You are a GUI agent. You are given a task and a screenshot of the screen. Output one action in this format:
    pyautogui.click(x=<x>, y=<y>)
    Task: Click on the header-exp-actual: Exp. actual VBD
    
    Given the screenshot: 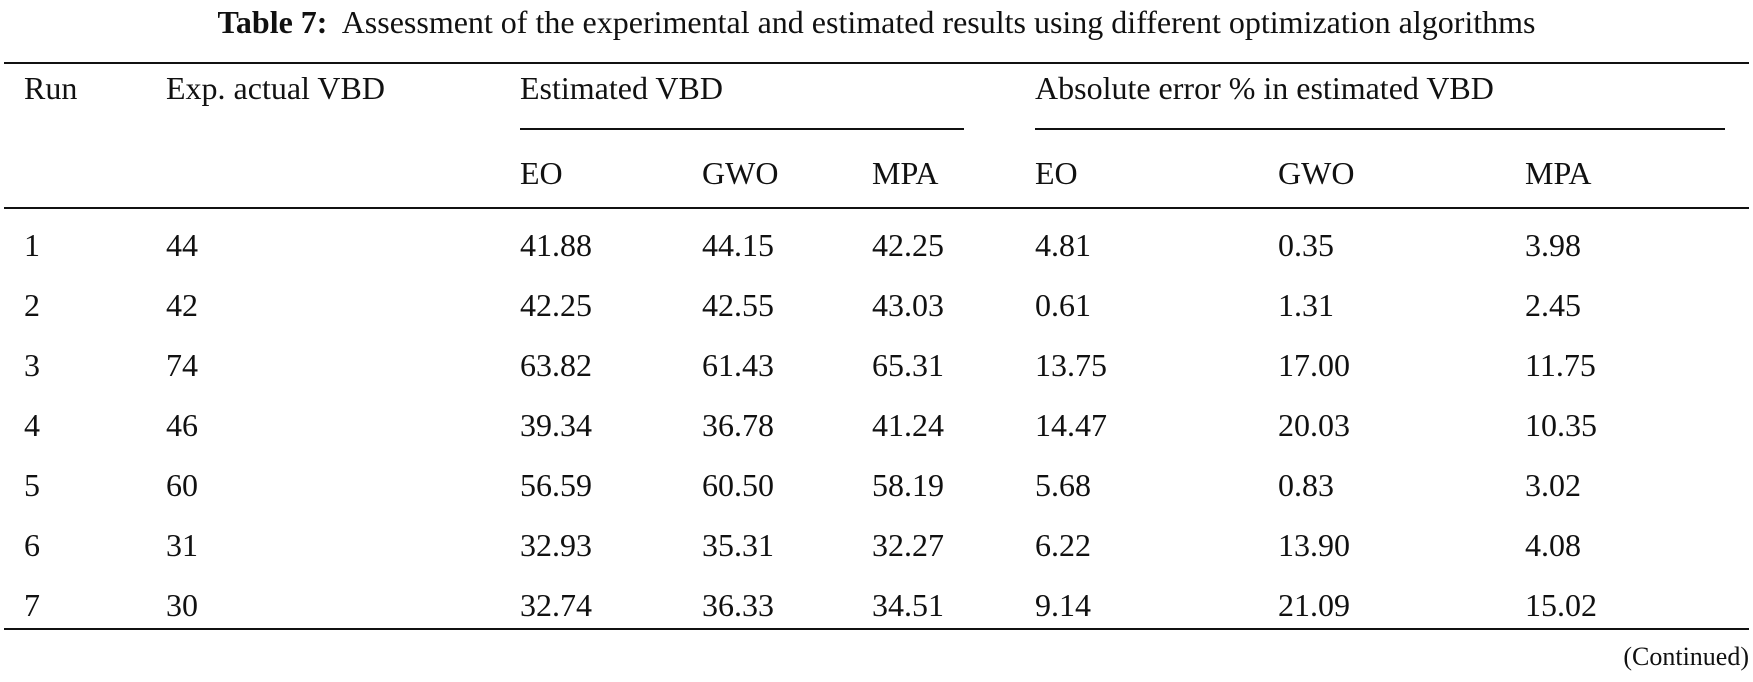 What is the action you would take?
    pyautogui.click(x=275, y=88)
    